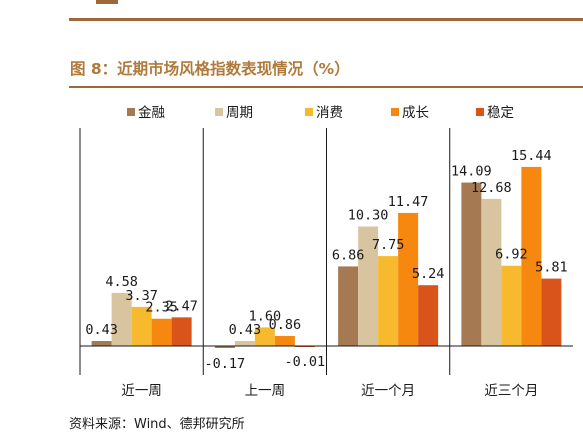 Image resolution: width=583 pixels, height=443 pixels. Describe the element at coordinates (511, 391) in the screenshot. I see `x-tick-label: 近三个月` at that location.